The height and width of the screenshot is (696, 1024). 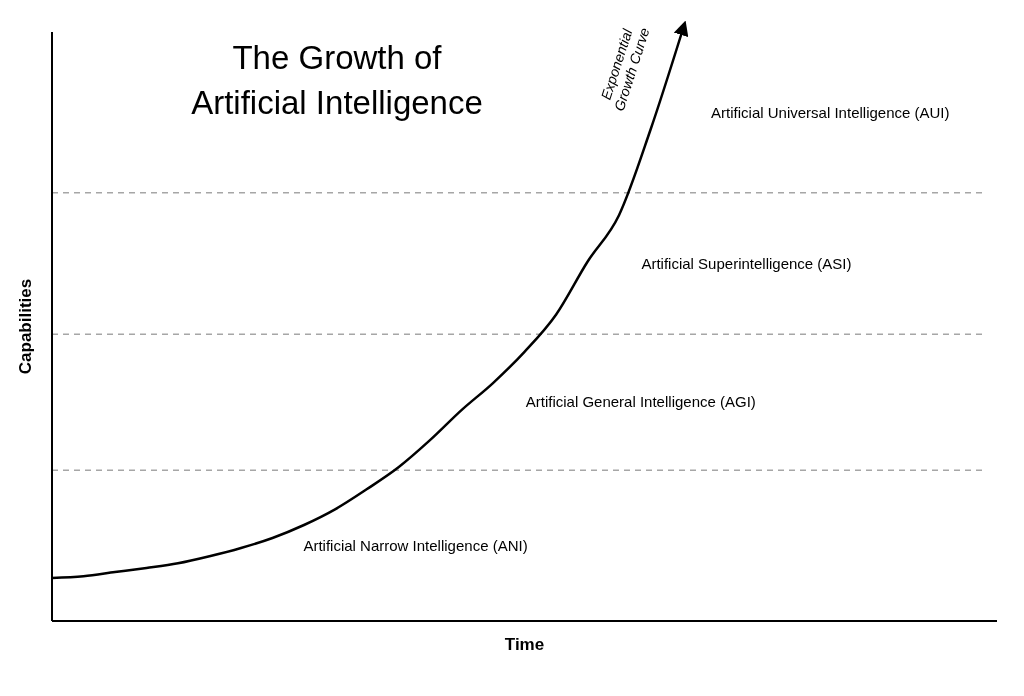 I want to click on annotation: Artificial General Intelligence (AGI), so click(x=640, y=402).